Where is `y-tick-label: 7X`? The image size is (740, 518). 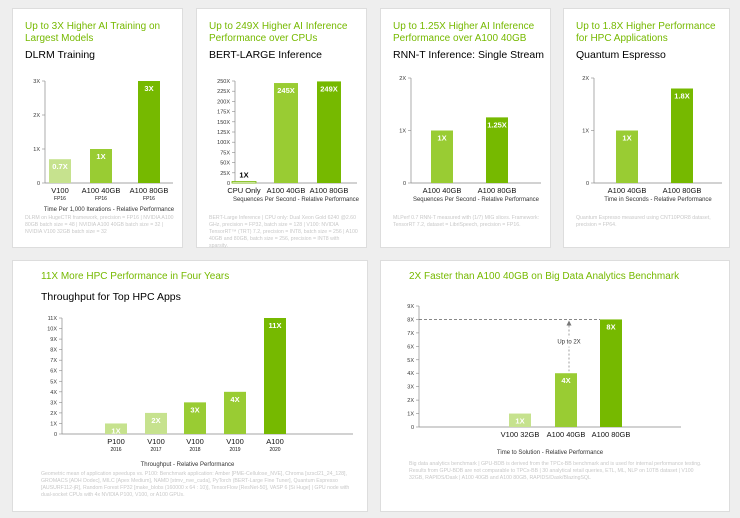 y-tick-label: 7X is located at coordinates (410, 334).